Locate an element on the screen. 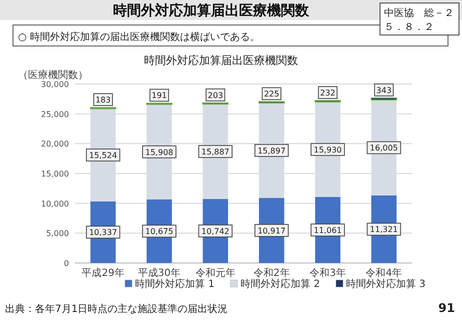 Image resolution: width=462 pixels, height=320 pixels. data-label: 203 is located at coordinates (216, 95).